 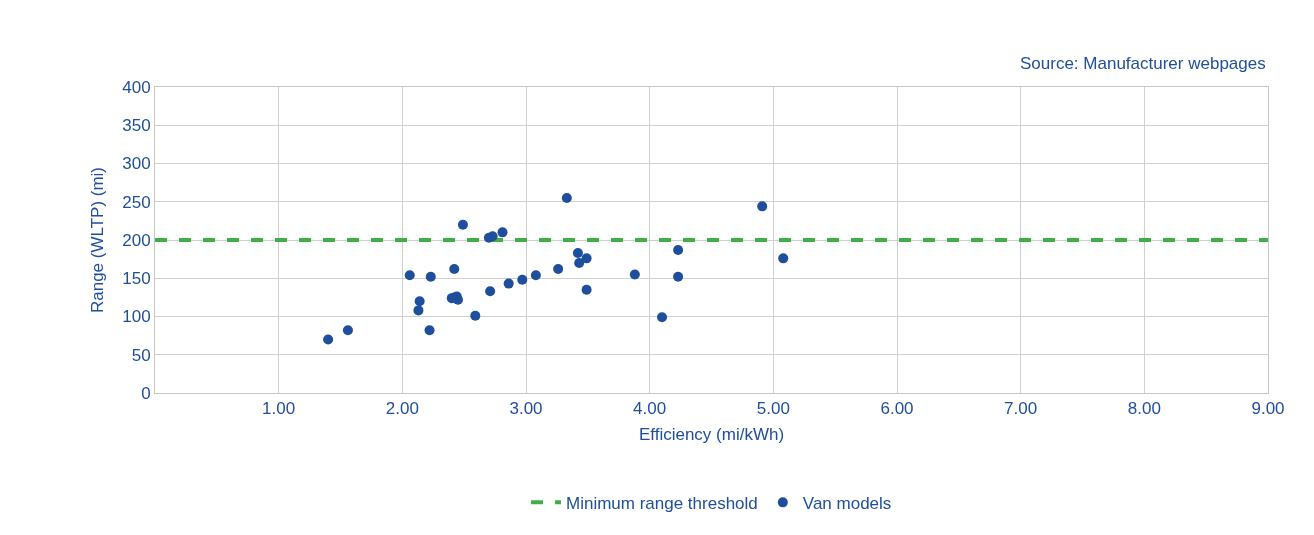 I want to click on y-tick-label: 50, so click(x=141, y=355).